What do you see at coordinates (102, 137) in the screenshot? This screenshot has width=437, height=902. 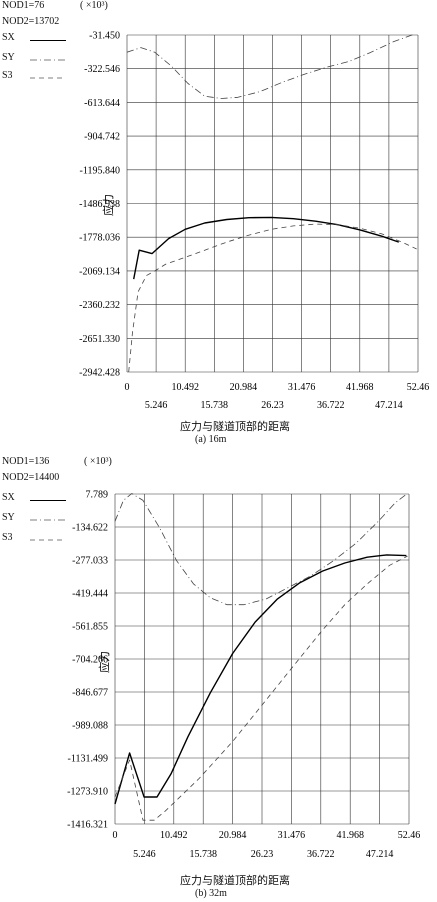 I see `y-tick-label: -904.742` at bounding box center [102, 137].